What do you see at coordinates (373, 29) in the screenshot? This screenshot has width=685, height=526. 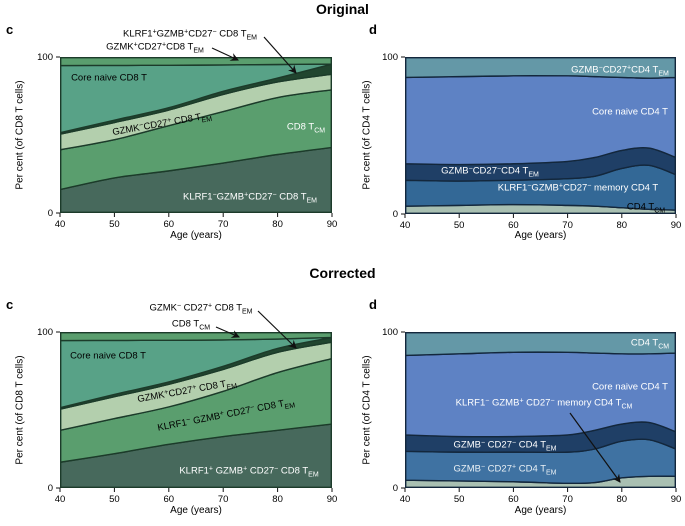 I see `panel-letter-d-original: d` at bounding box center [373, 29].